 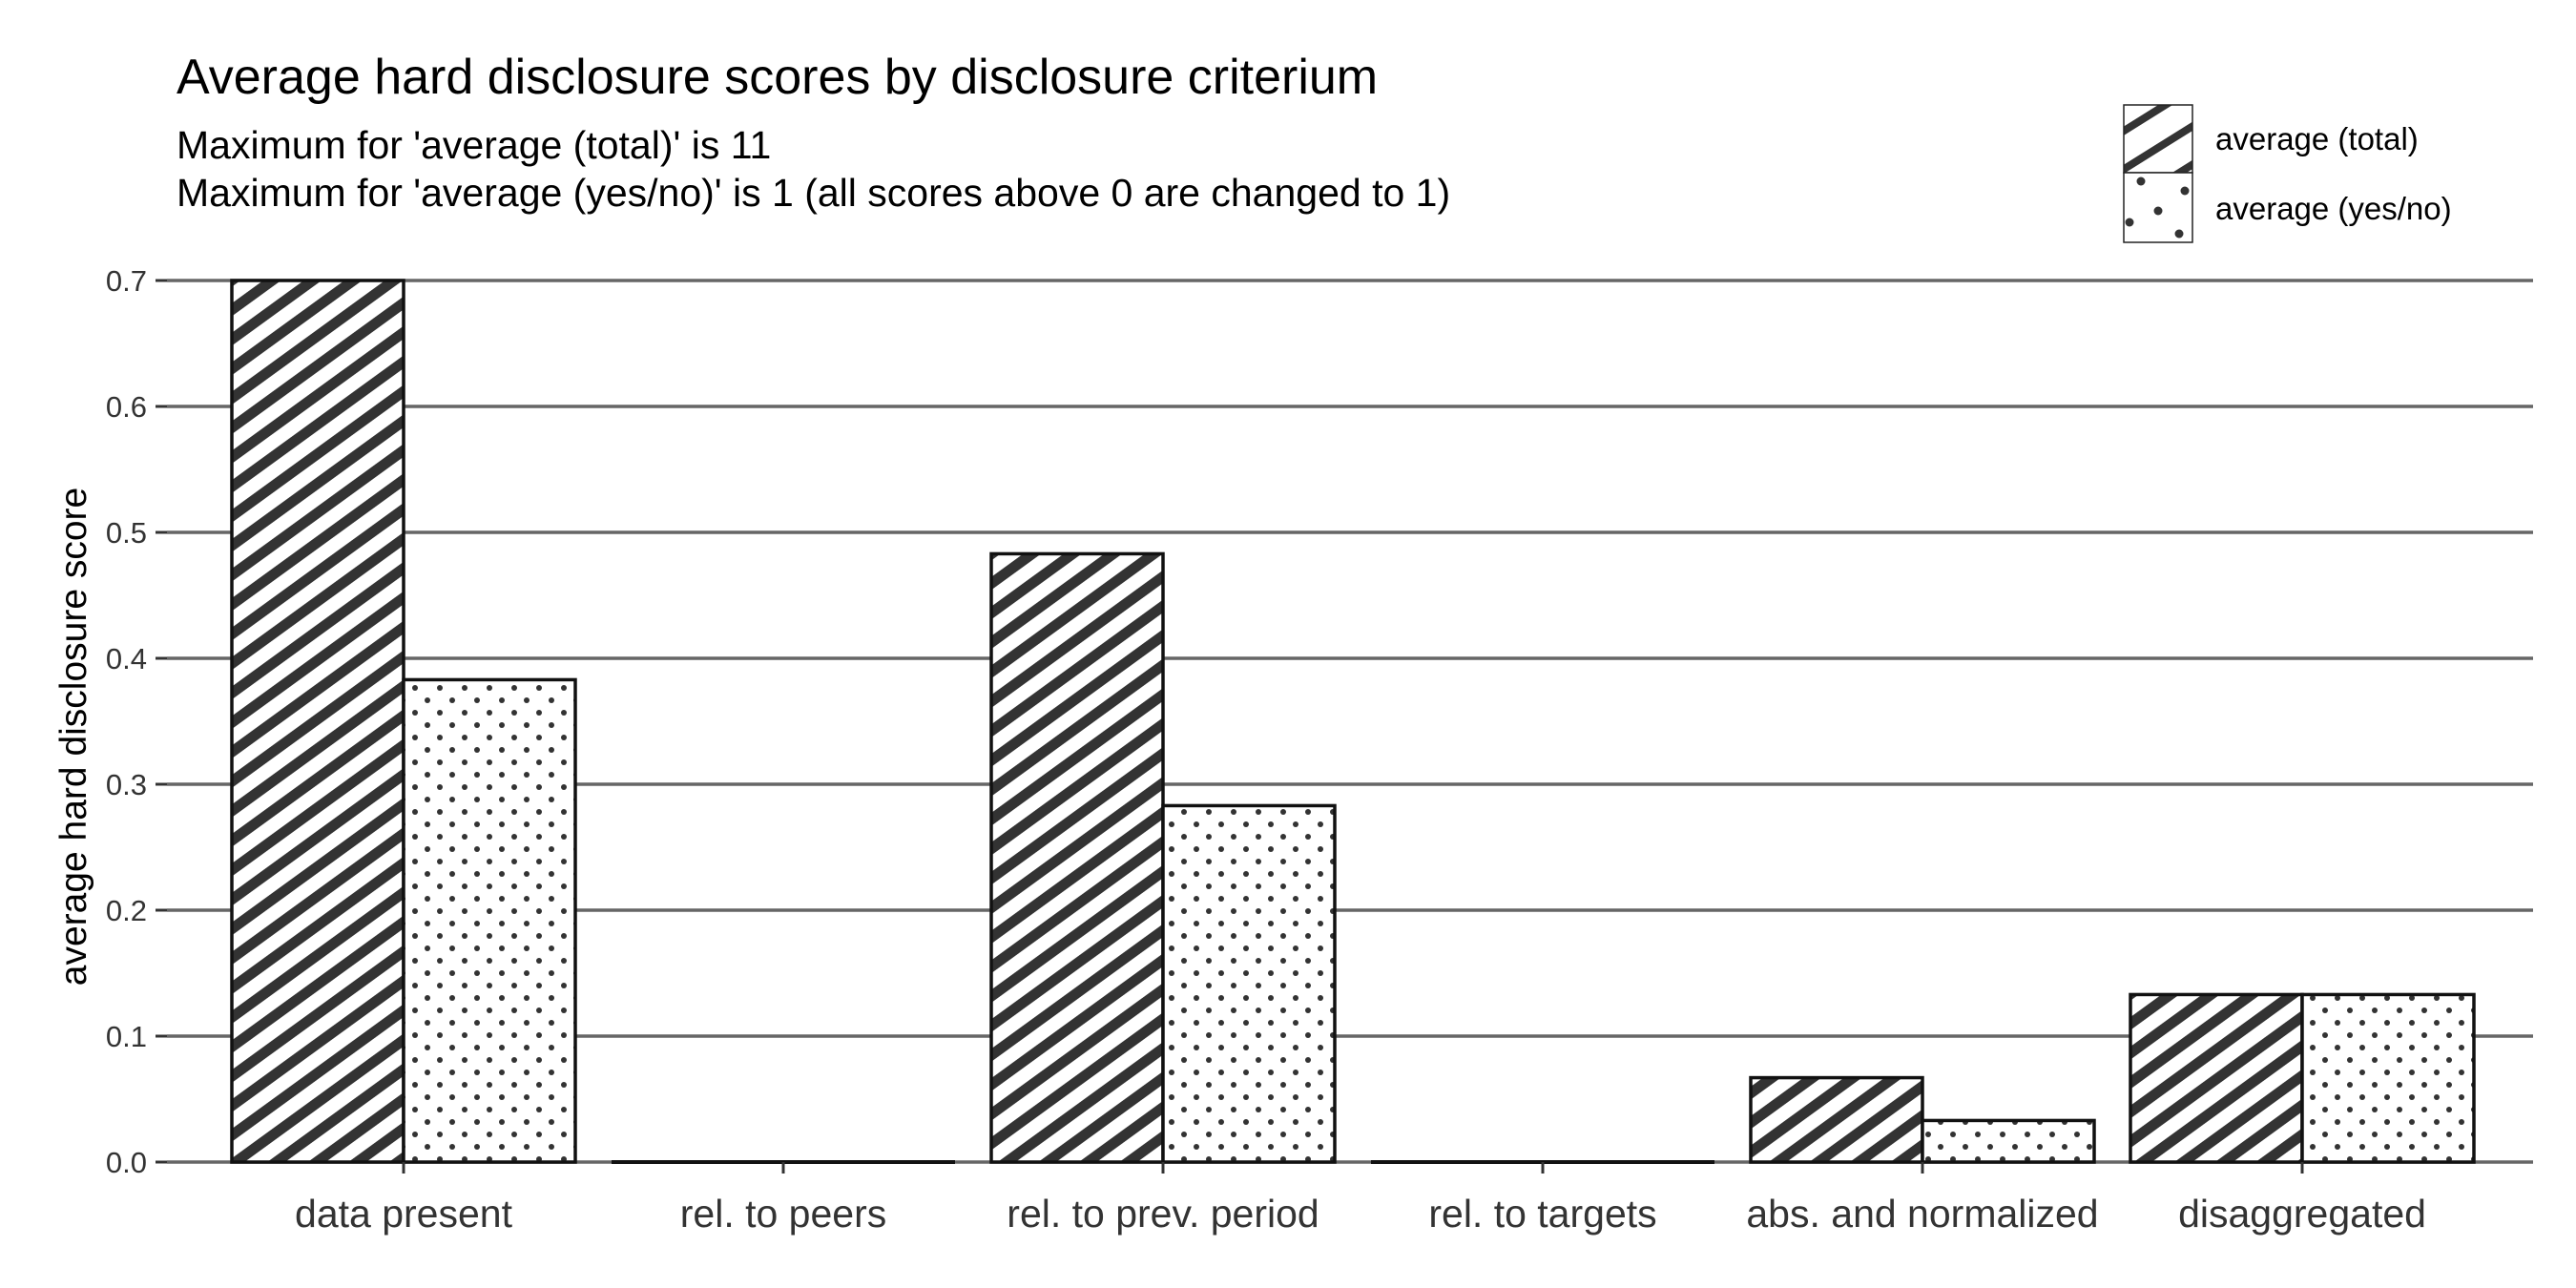 What do you see at coordinates (126, 1036) in the screenshot?
I see `y-tick-label: 0.1` at bounding box center [126, 1036].